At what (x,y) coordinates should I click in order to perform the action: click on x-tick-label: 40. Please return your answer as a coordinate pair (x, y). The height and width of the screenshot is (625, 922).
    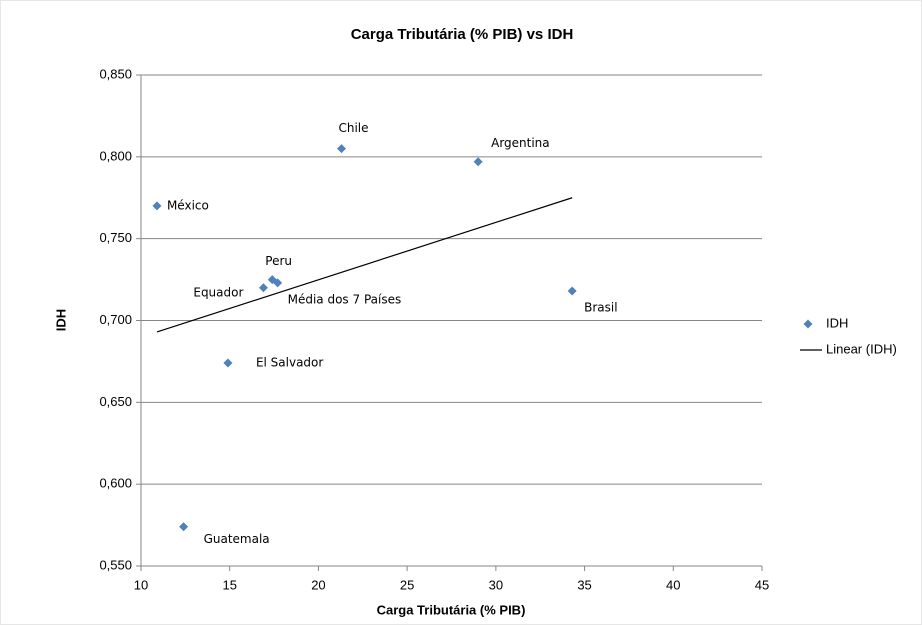
    Looking at the image, I should click on (673, 584).